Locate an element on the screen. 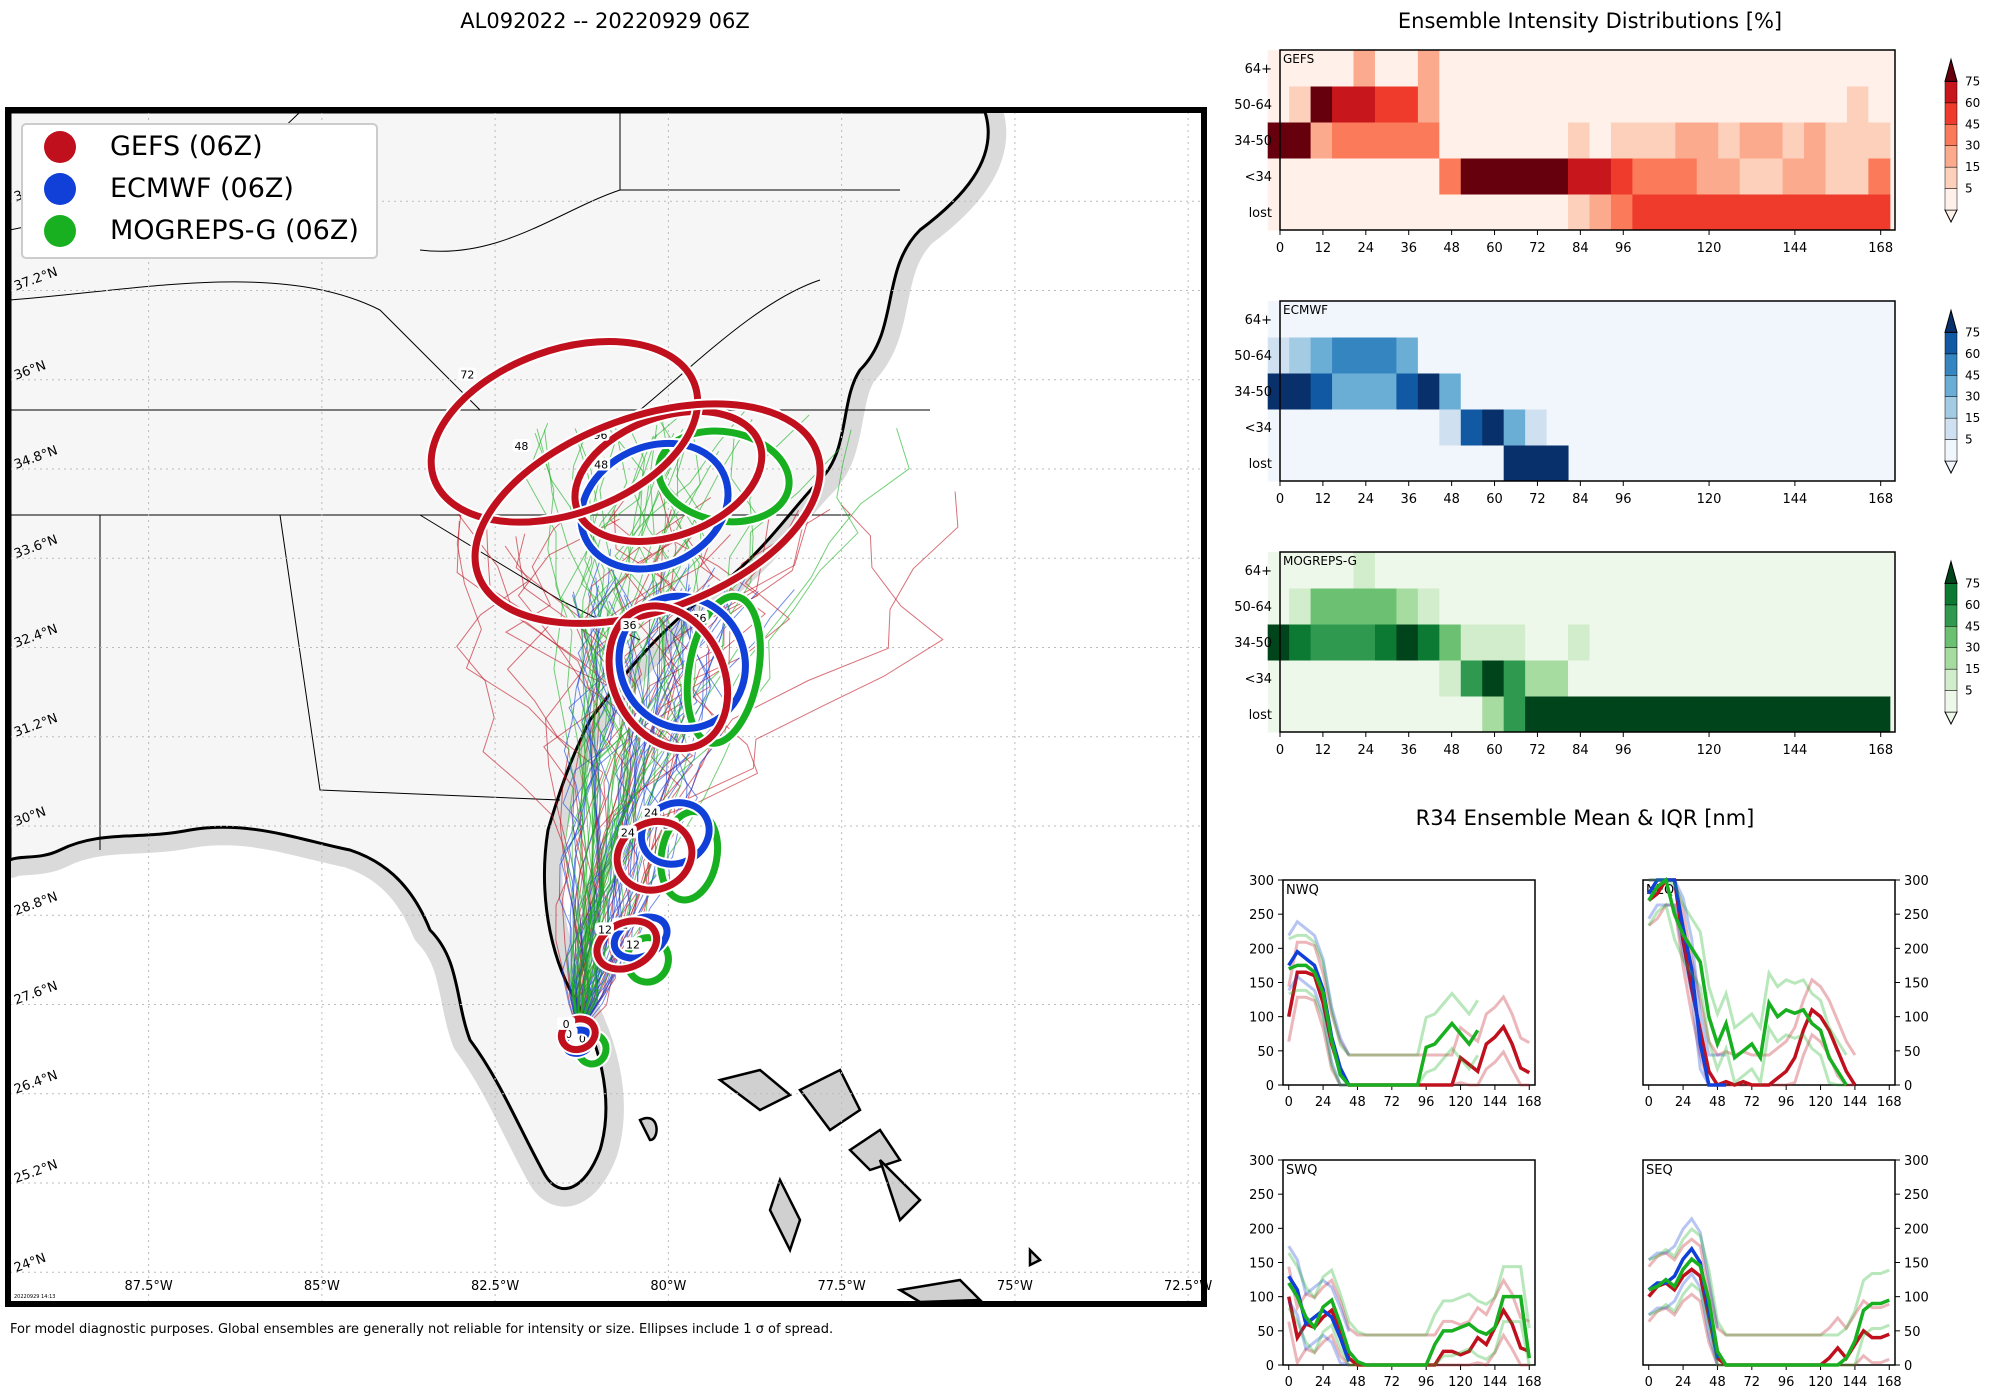 The height and width of the screenshot is (1400, 2000). r34-mean-line is located at coordinates (1752, 983).